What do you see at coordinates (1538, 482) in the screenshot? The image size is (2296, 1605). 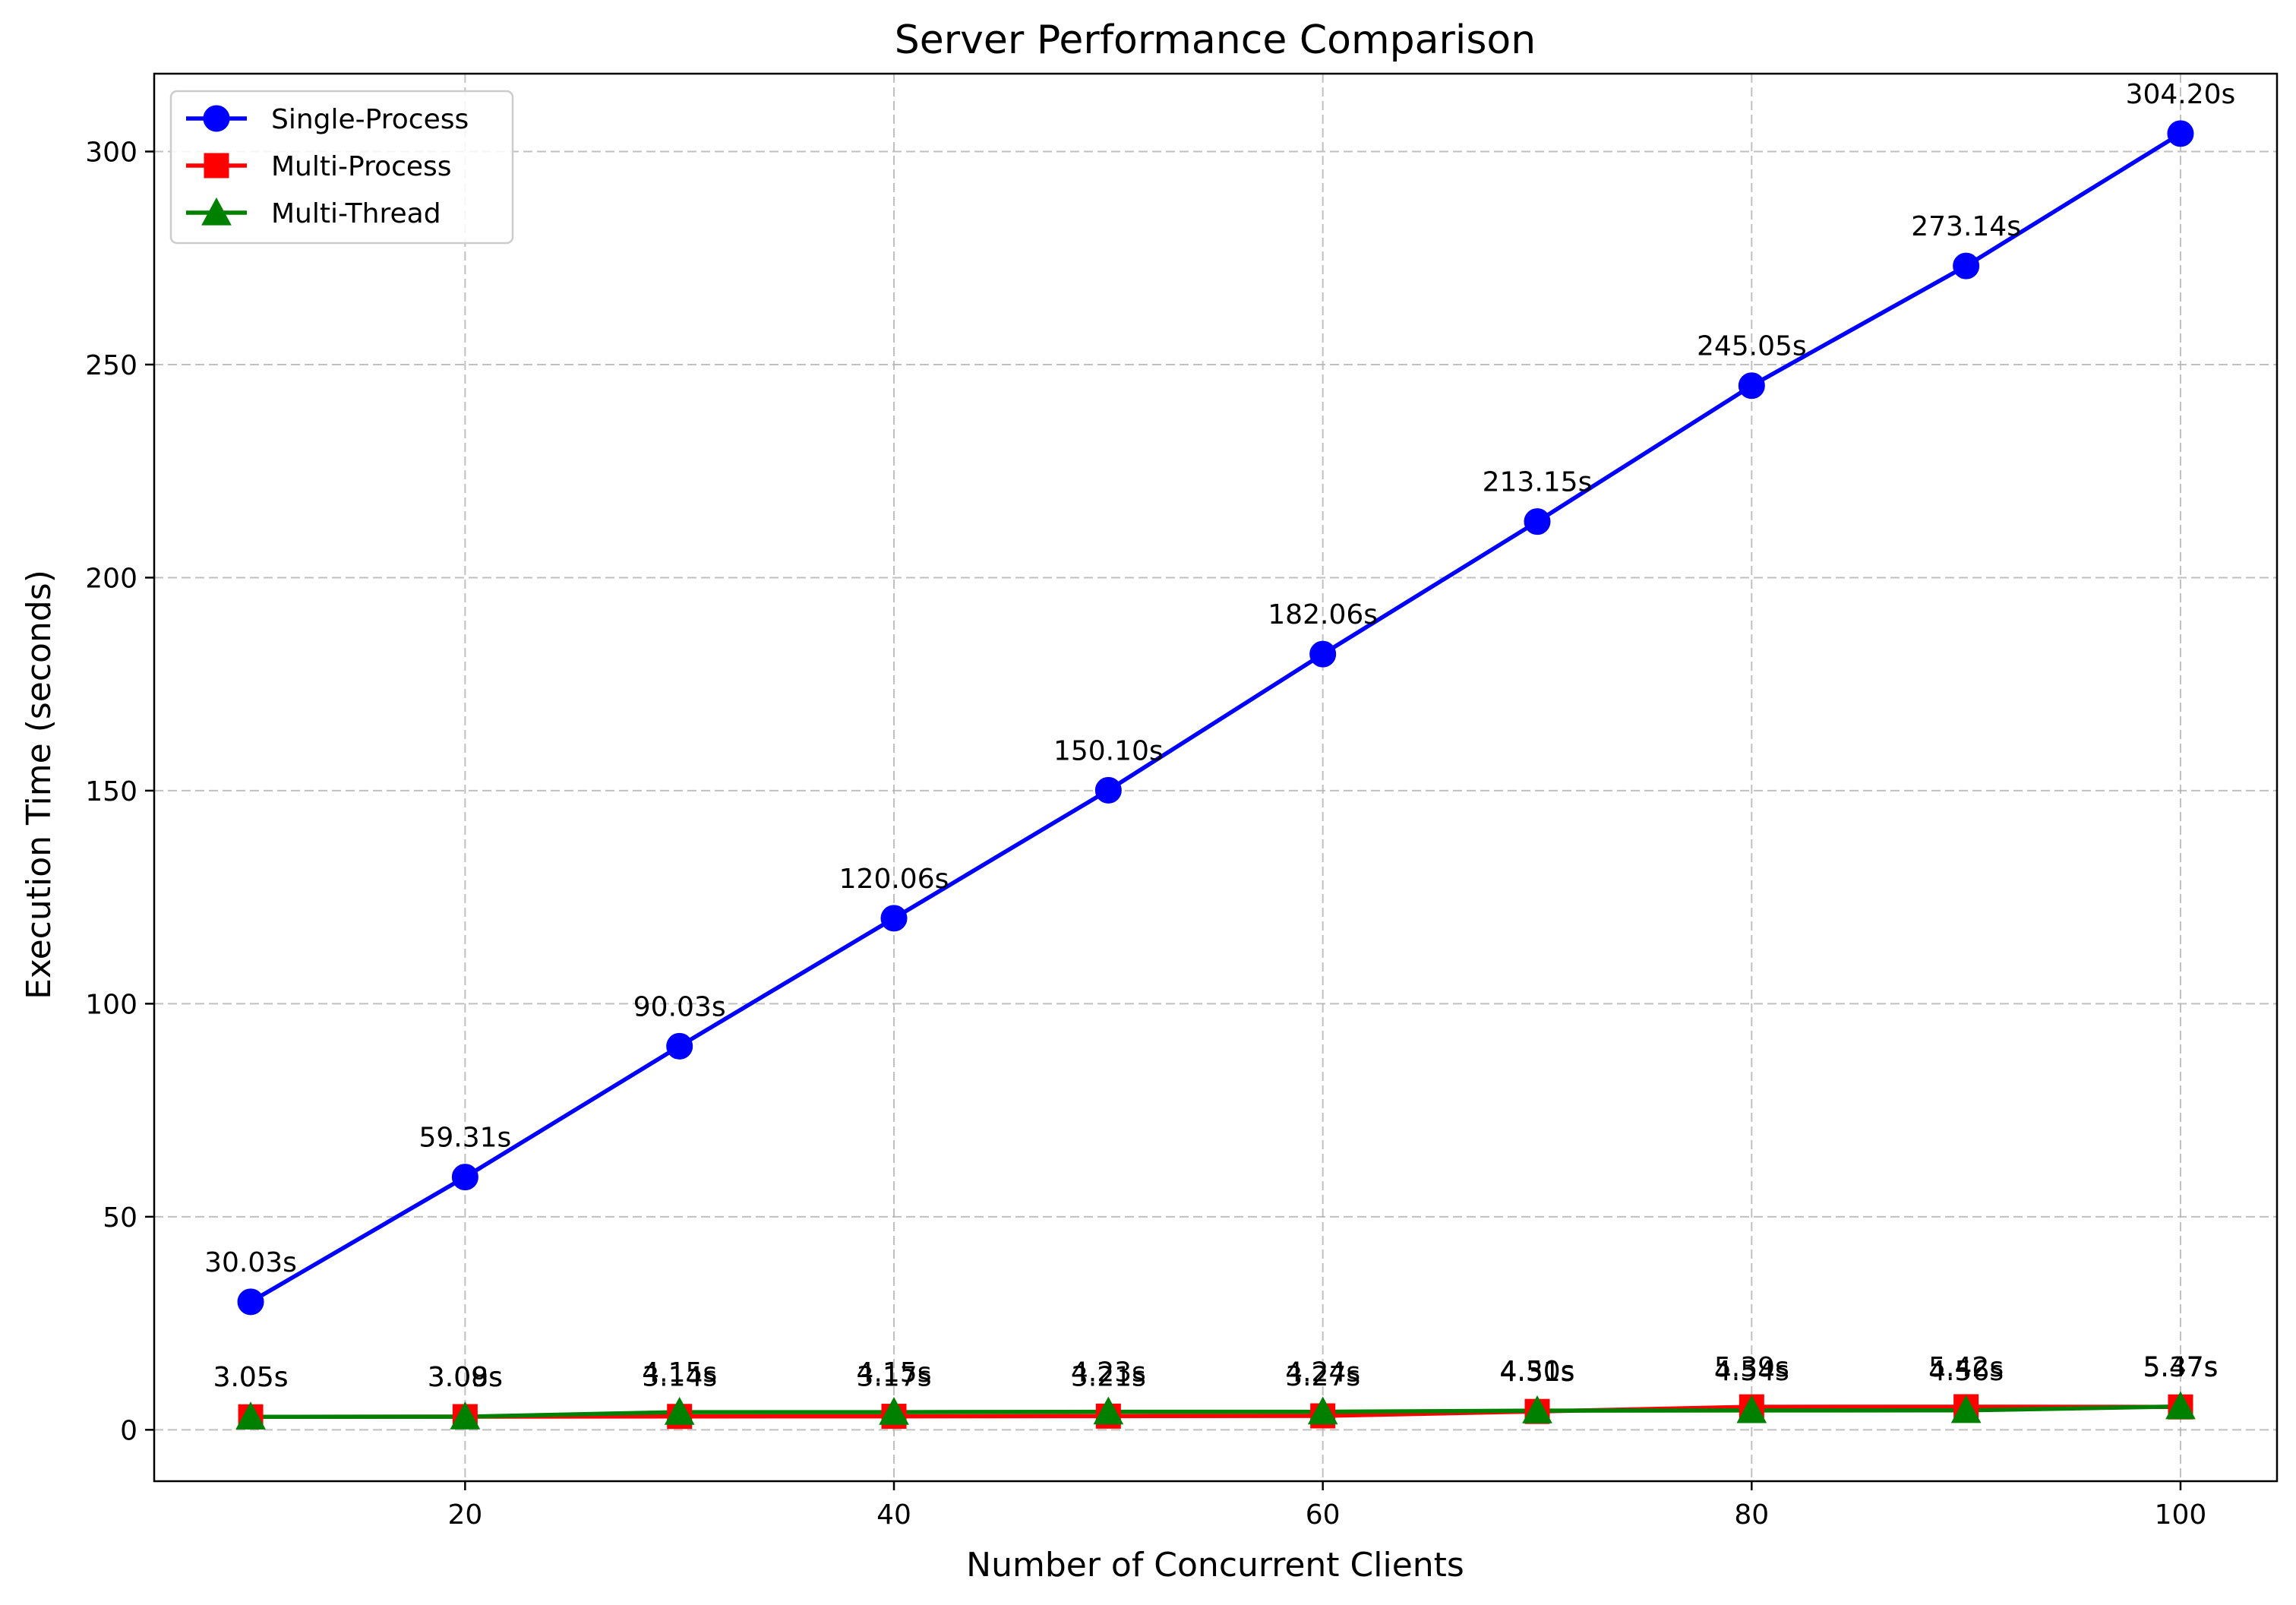 I see `single-process-data-label: 213.15s` at bounding box center [1538, 482].